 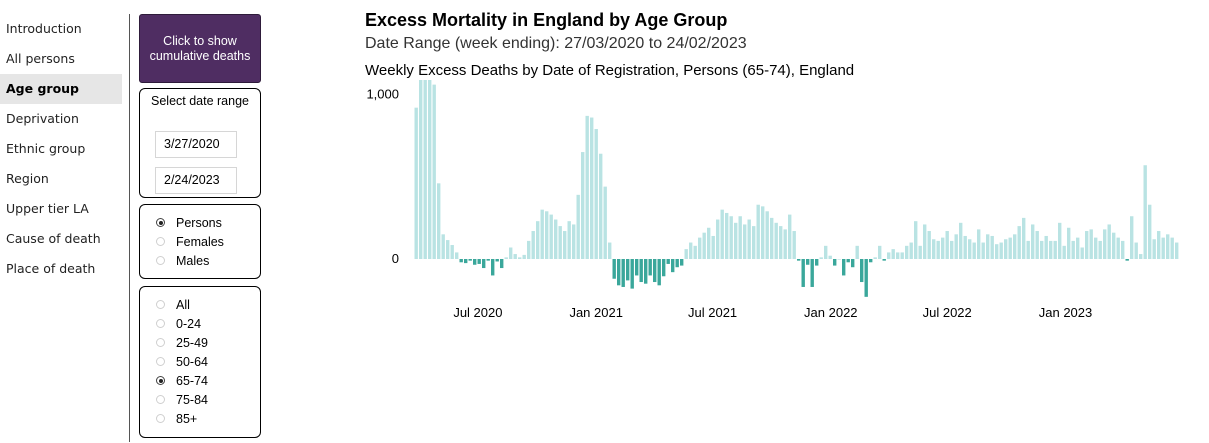 I want to click on age-option-25-49: 25-49, so click(x=182, y=342).